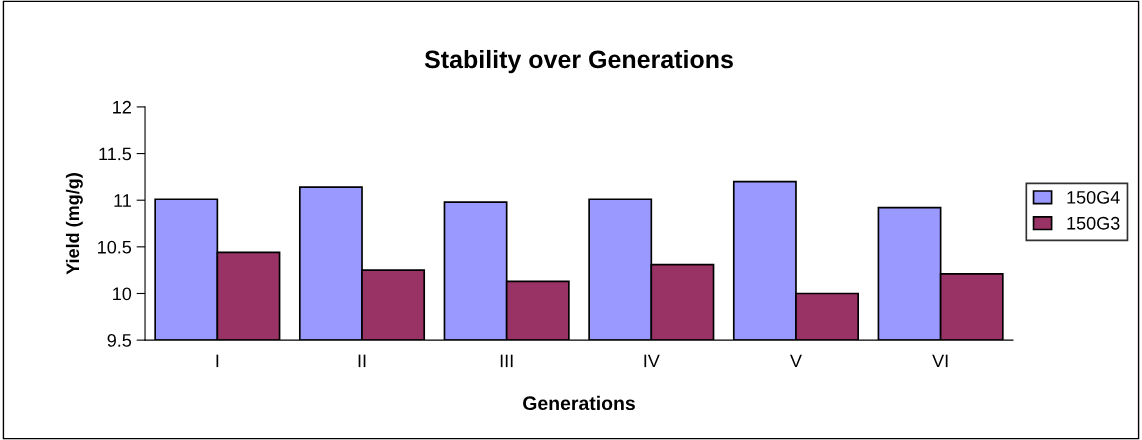 Image resolution: width=1142 pixels, height=440 pixels. Describe the element at coordinates (115, 154) in the screenshot. I see `y-tick-label: 11.5` at that location.